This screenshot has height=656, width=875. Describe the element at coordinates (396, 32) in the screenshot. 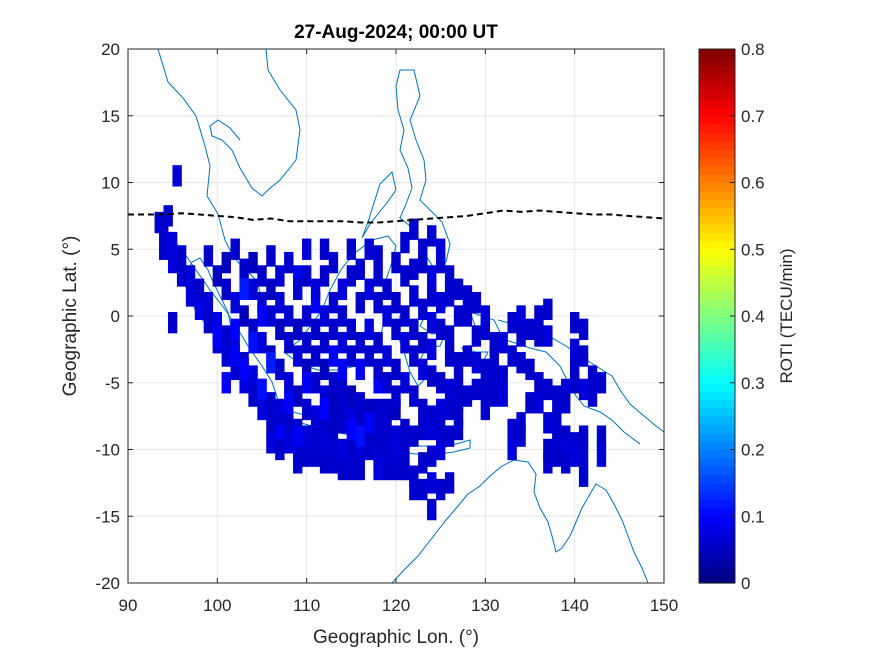

I see `chart-title: 27-Aug-2024; 00:00 UT` at that location.